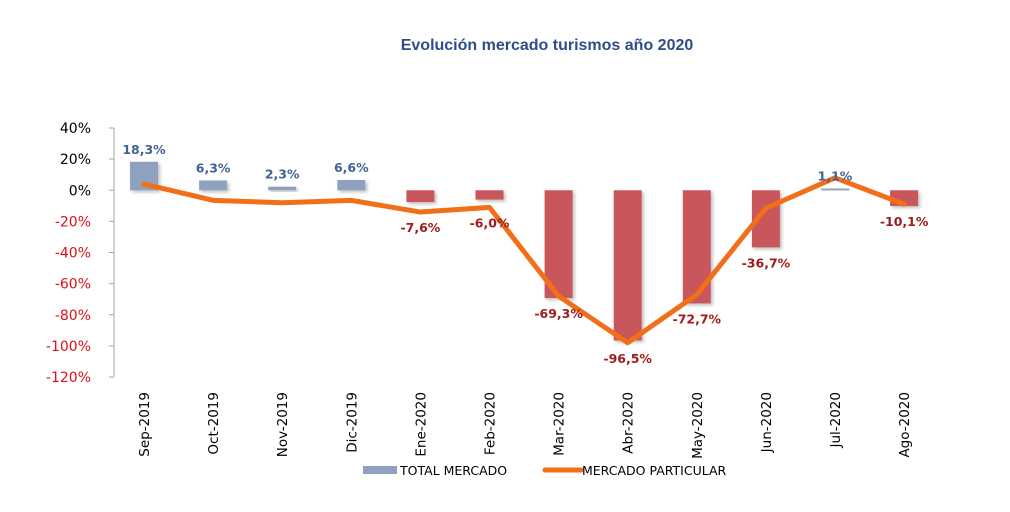 The height and width of the screenshot is (512, 1010). I want to click on data-label: -36,7%, so click(766, 262).